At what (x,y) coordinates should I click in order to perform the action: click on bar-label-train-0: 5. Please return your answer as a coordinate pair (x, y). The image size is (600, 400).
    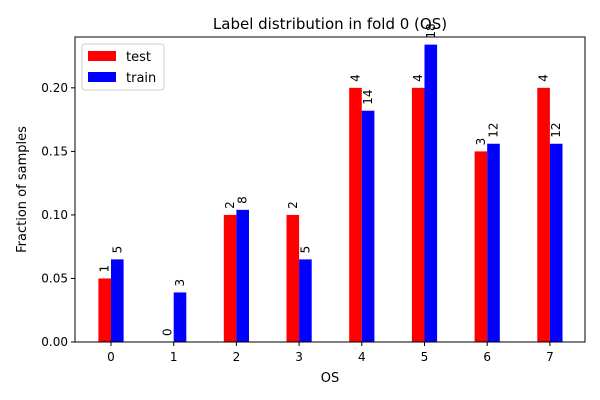
    Looking at the image, I should click on (117, 250).